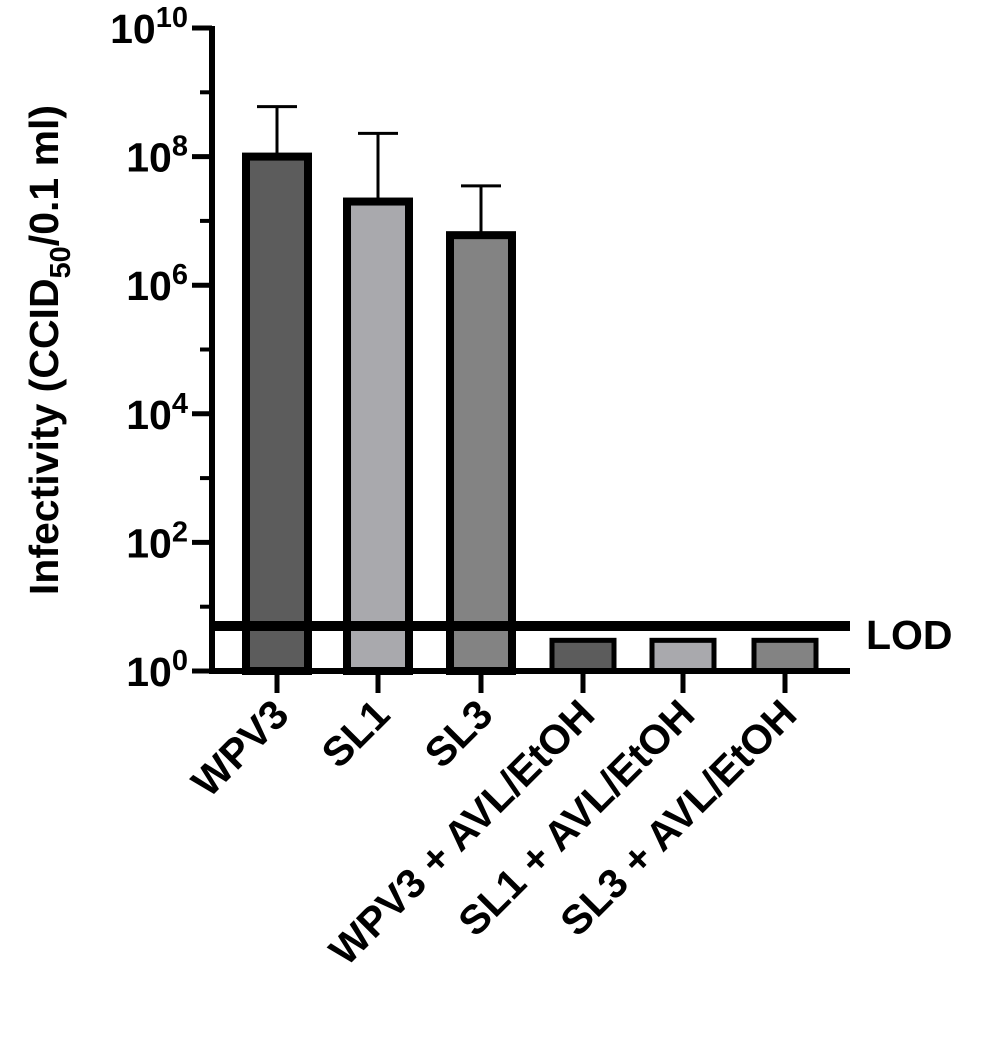 This screenshot has height=1050, width=991. I want to click on y-tick-label: 10⁴, so click(157, 413).